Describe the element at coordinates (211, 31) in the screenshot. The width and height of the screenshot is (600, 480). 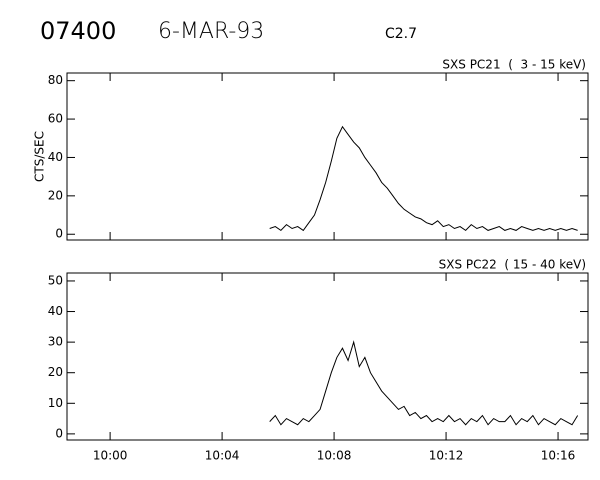
I see `flare-date: 6-MAR-93` at that location.